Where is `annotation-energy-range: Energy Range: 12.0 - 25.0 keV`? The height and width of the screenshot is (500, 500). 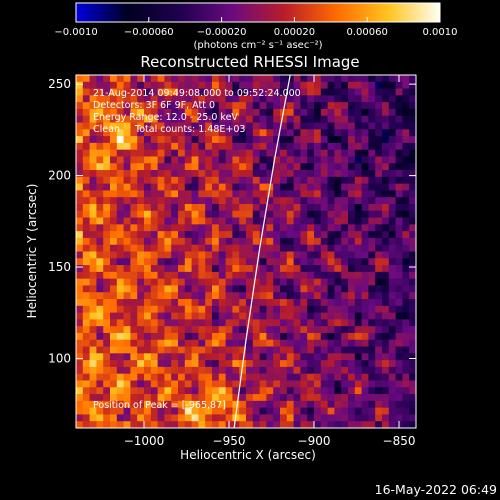 annotation-energy-range: Energy Range: 12.0 - 25.0 keV is located at coordinates (165, 117).